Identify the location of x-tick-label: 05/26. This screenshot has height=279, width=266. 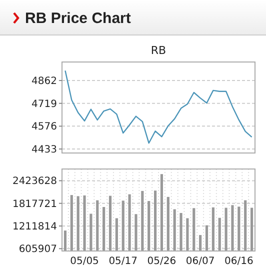
(161, 261).